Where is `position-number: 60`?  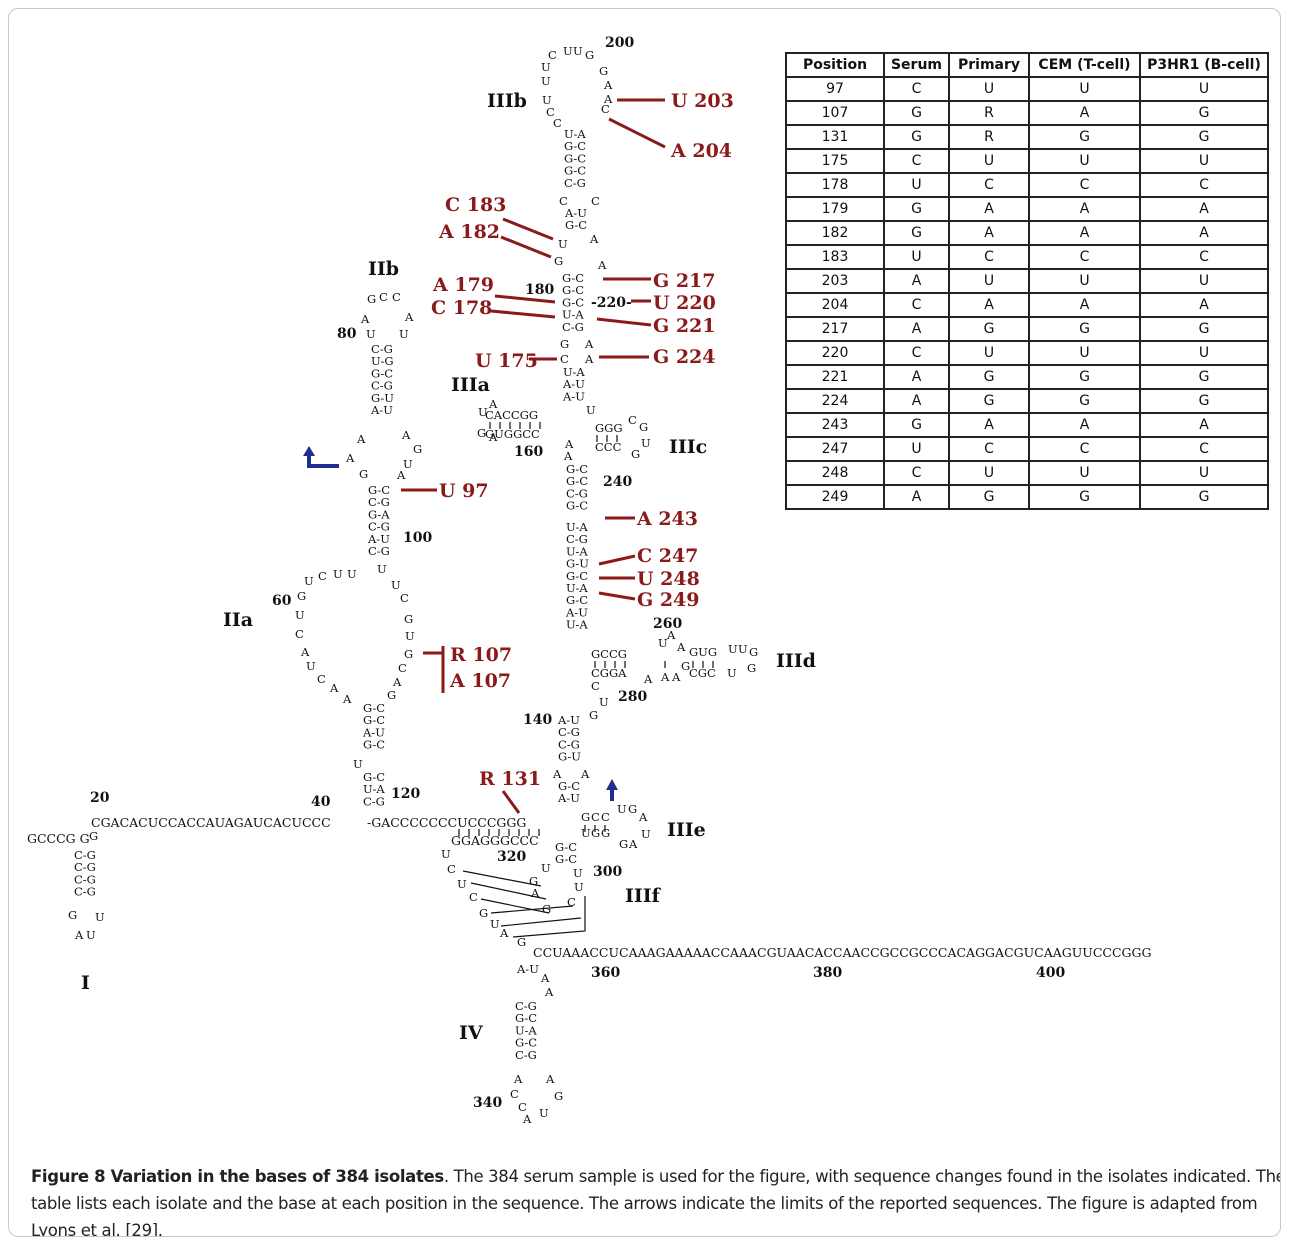
position-number: 60 is located at coordinates (282, 601).